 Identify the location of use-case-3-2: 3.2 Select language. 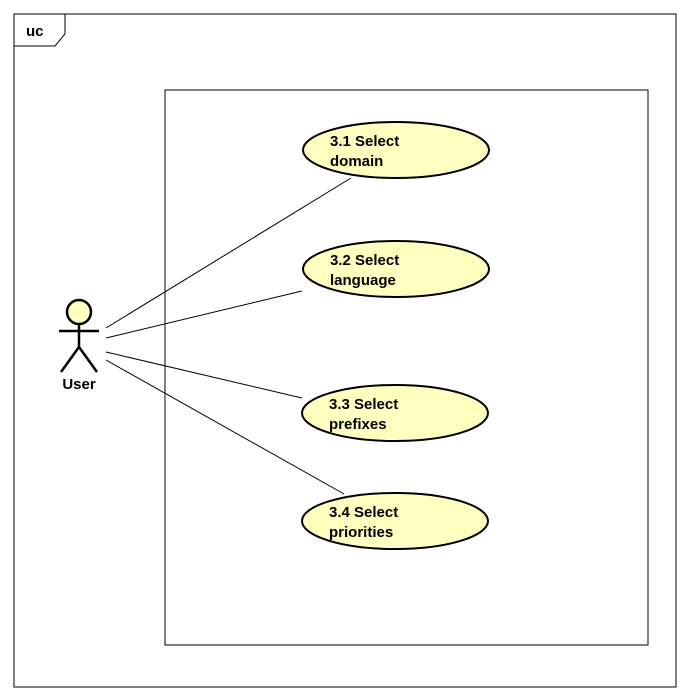
(396, 269).